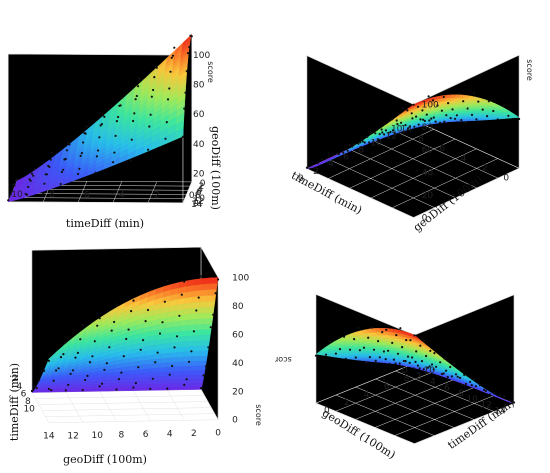 The height and width of the screenshot is (473, 550). Describe the element at coordinates (194, 434) in the screenshot. I see `x-tick-label: 2` at that location.